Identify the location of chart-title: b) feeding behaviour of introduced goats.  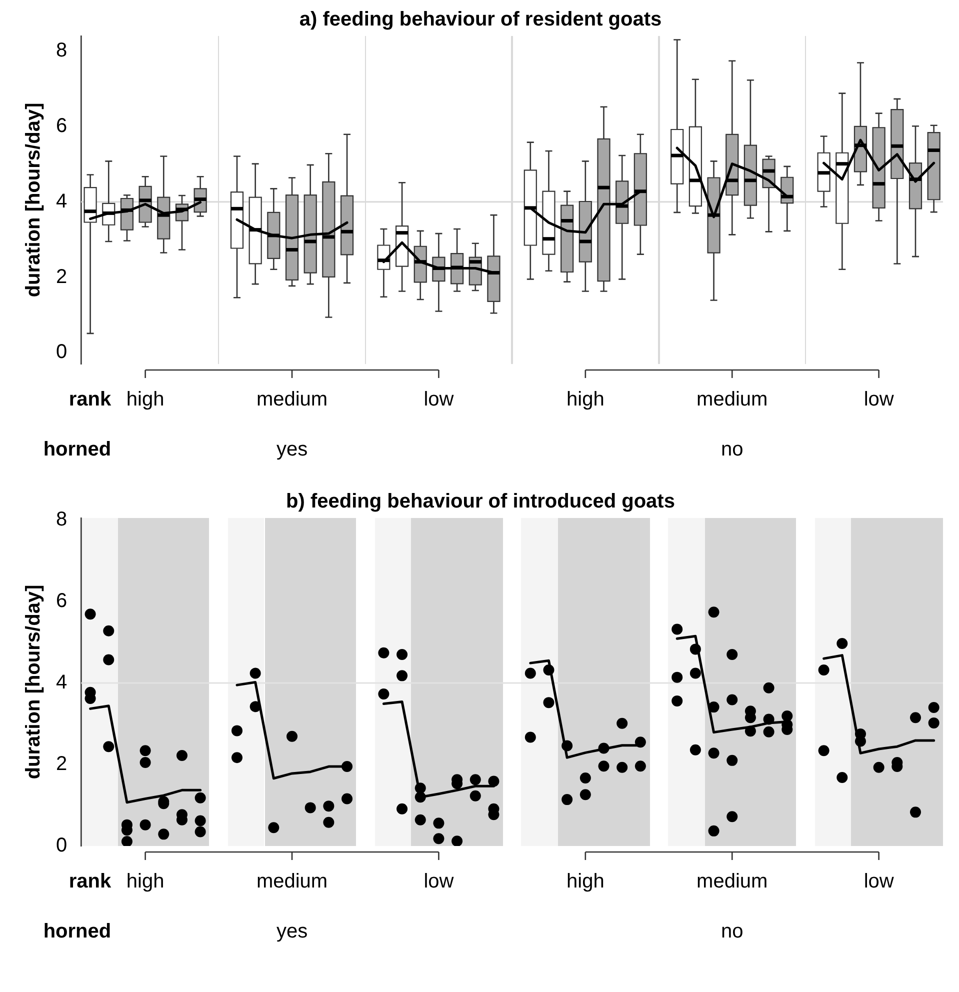
(480, 501).